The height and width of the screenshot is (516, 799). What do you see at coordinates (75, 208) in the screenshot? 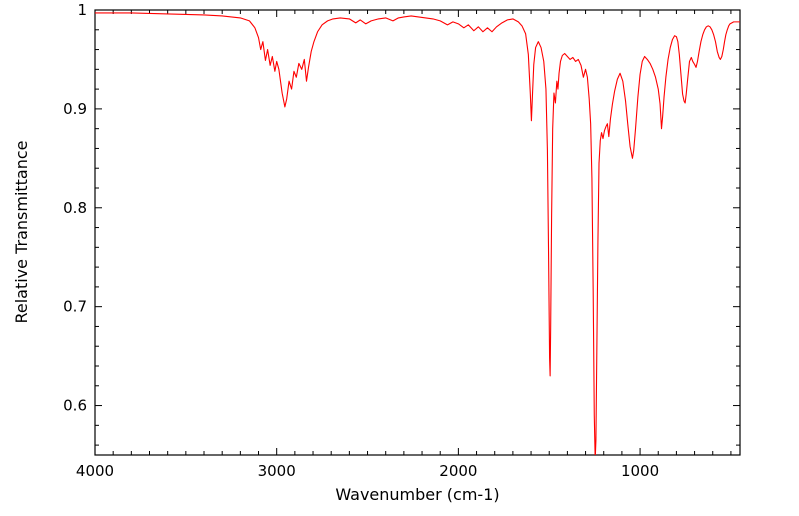
I see `y-tick-label: 0.8` at bounding box center [75, 208].